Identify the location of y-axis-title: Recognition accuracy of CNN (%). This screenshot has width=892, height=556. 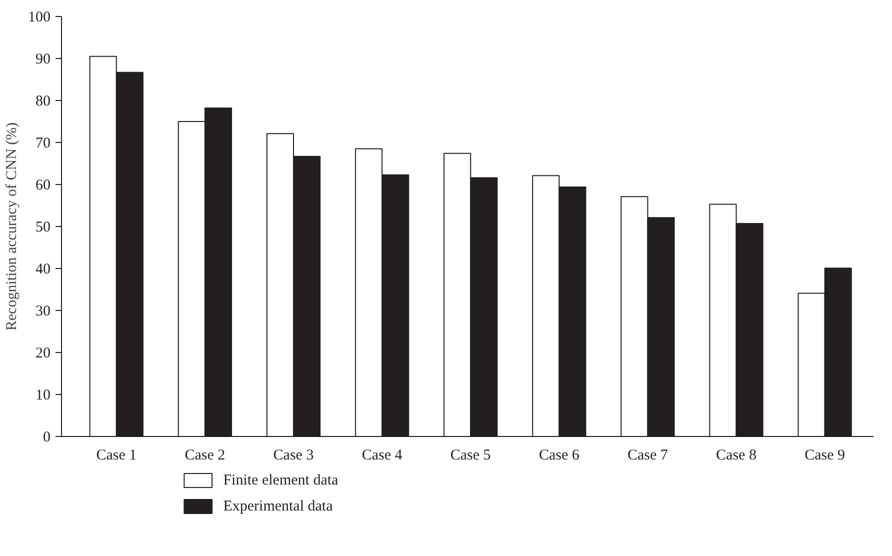
(12, 226).